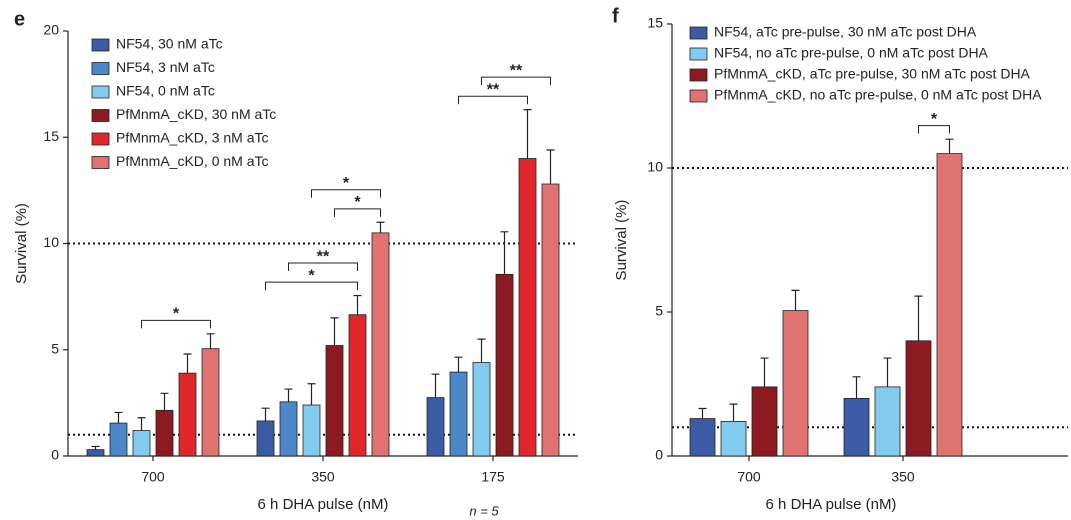 This screenshot has height=520, width=1071. I want to click on x-tick-label: 175, so click(493, 477).